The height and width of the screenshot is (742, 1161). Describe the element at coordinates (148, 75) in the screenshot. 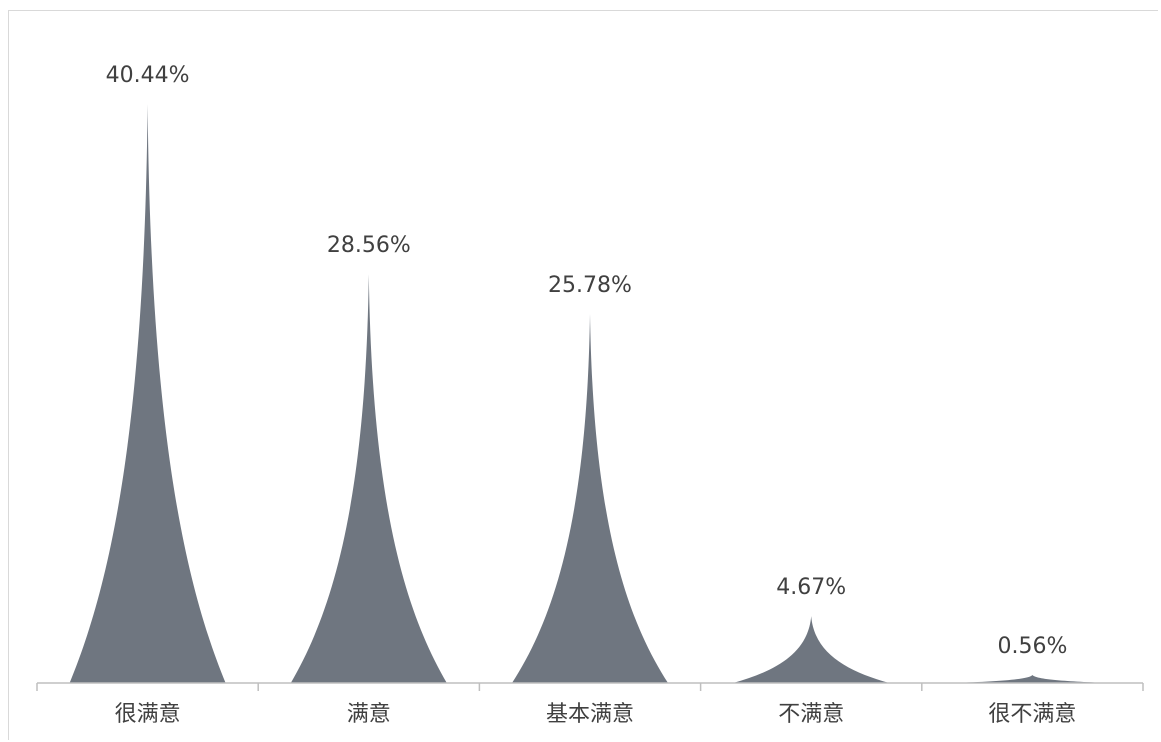

I see `data-label: 40.44%` at that location.